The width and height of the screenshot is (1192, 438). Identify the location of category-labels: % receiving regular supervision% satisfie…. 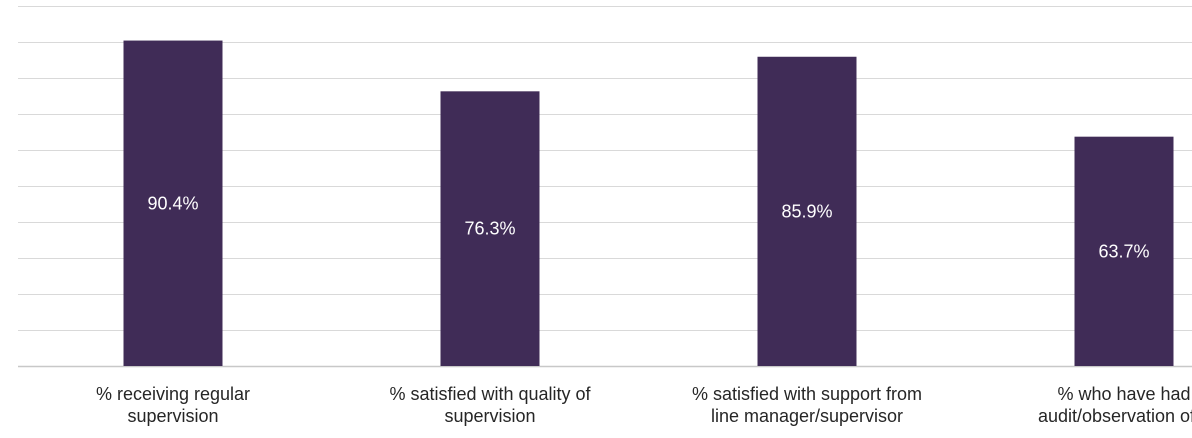
(644, 405).